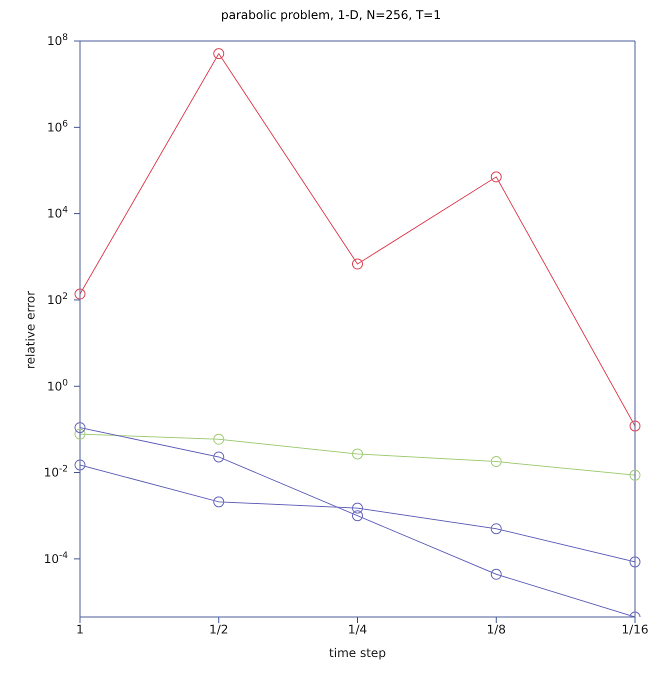 The height and width of the screenshot is (673, 662). Describe the element at coordinates (496, 629) in the screenshot. I see `x-tick-label: 1/8` at that location.